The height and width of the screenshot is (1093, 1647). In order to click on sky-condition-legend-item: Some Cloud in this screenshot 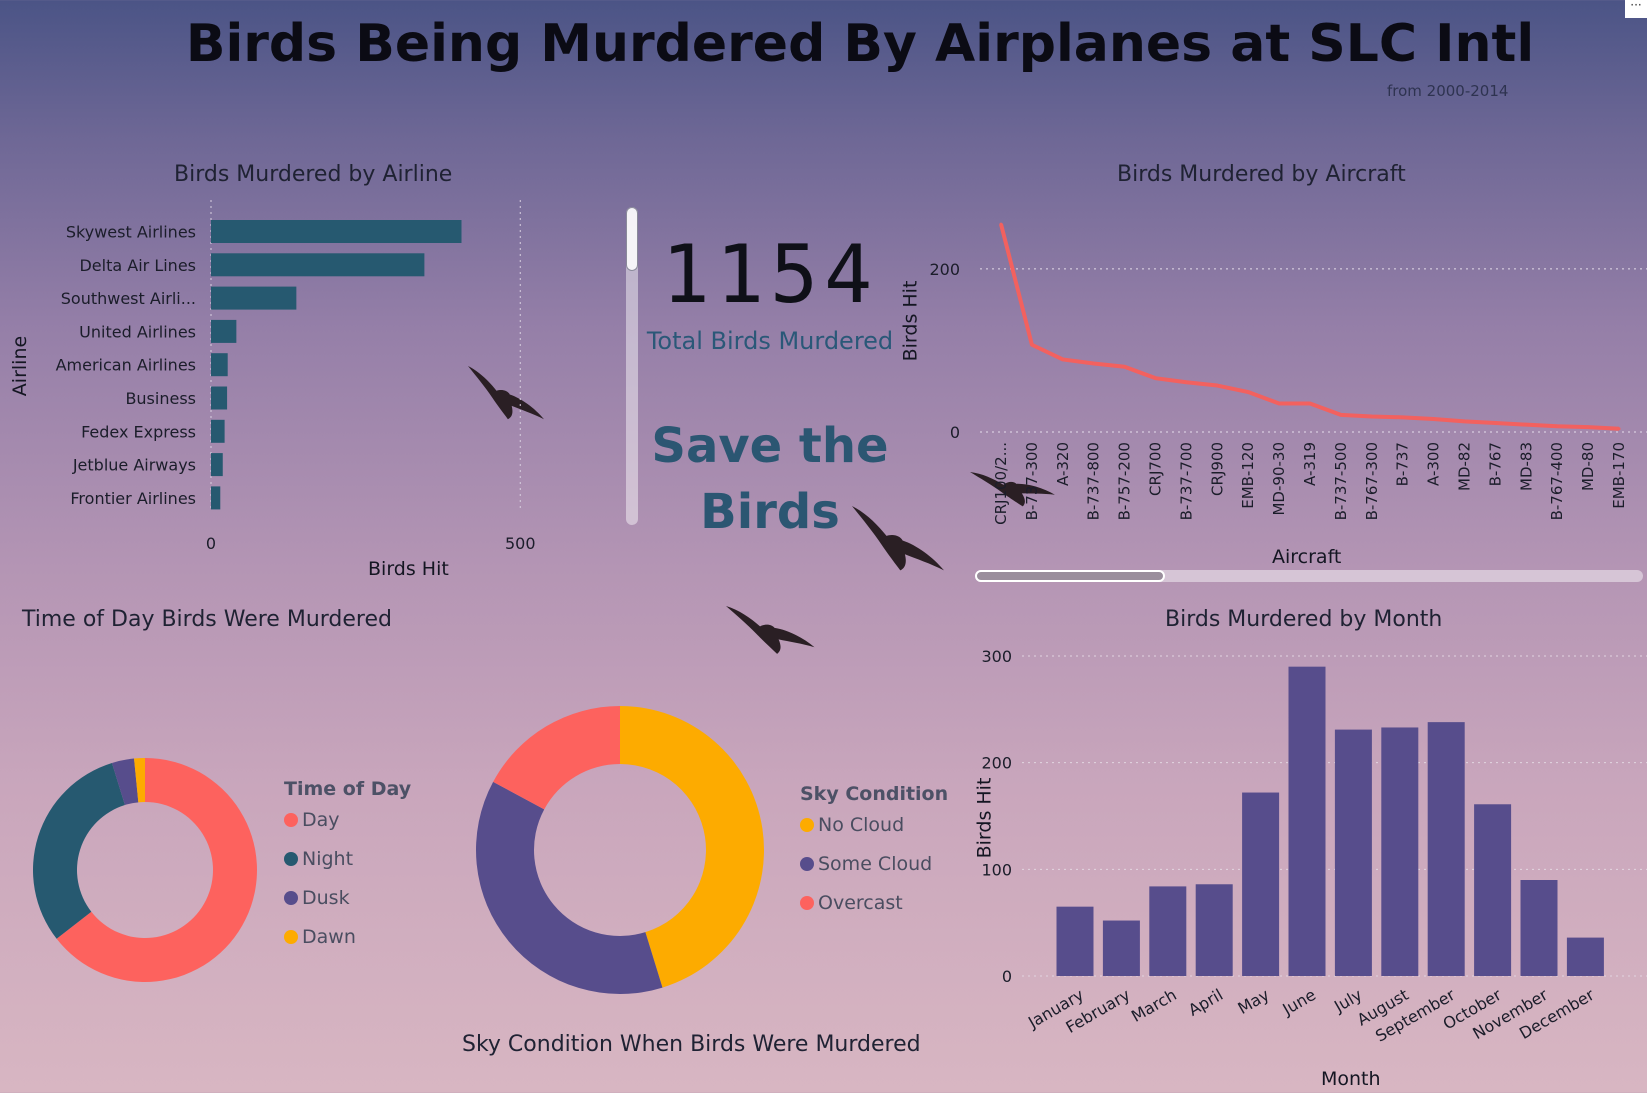, I will do `click(874, 863)`.